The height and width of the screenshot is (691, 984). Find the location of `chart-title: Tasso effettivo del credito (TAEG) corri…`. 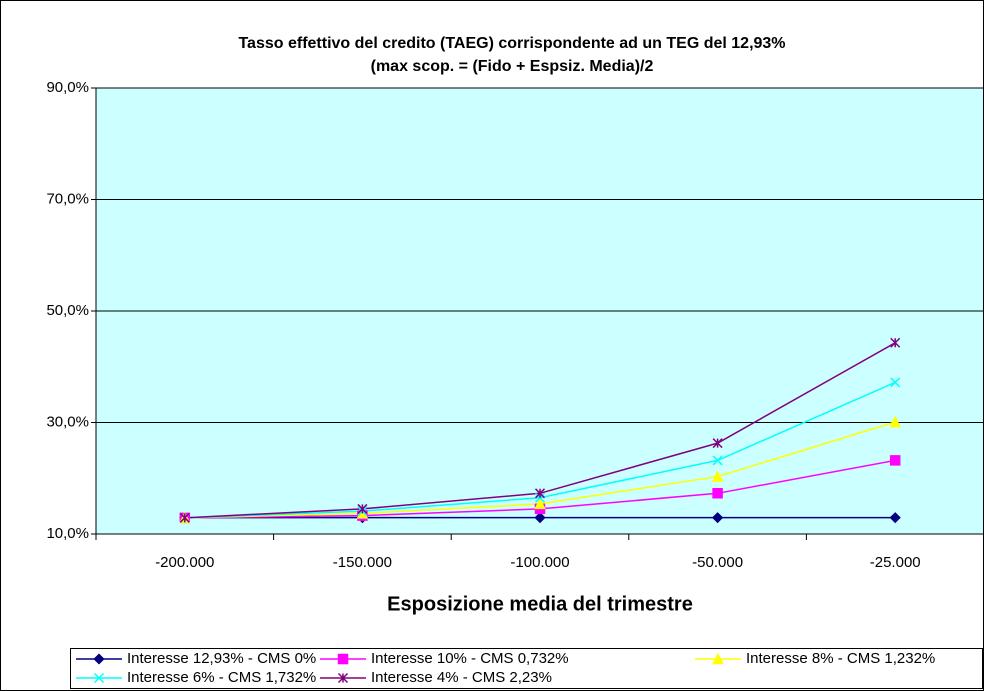

chart-title: Tasso effettivo del credito (TAEG) corri… is located at coordinates (511, 43).